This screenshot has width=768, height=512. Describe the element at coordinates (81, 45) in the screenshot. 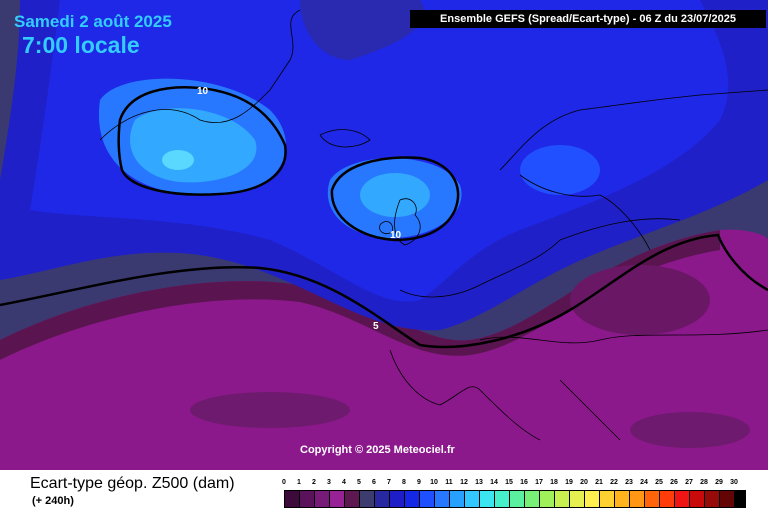

I see `forecast-time: 7:00 locale` at that location.